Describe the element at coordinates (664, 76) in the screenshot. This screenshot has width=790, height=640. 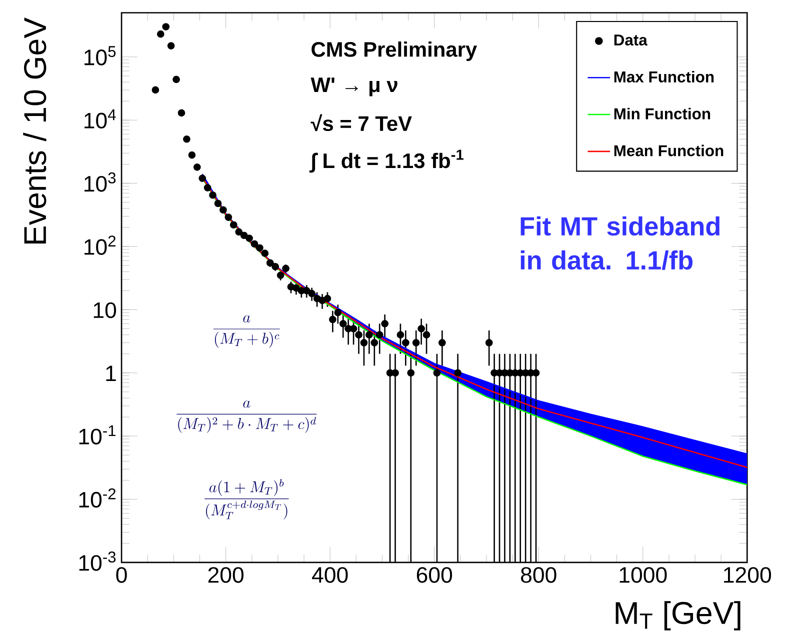
I see `legend-label: Max Function` at that location.